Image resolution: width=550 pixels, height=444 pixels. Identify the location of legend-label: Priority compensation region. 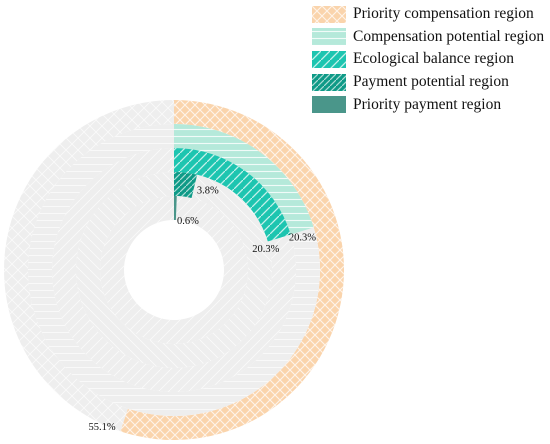
(443, 14).